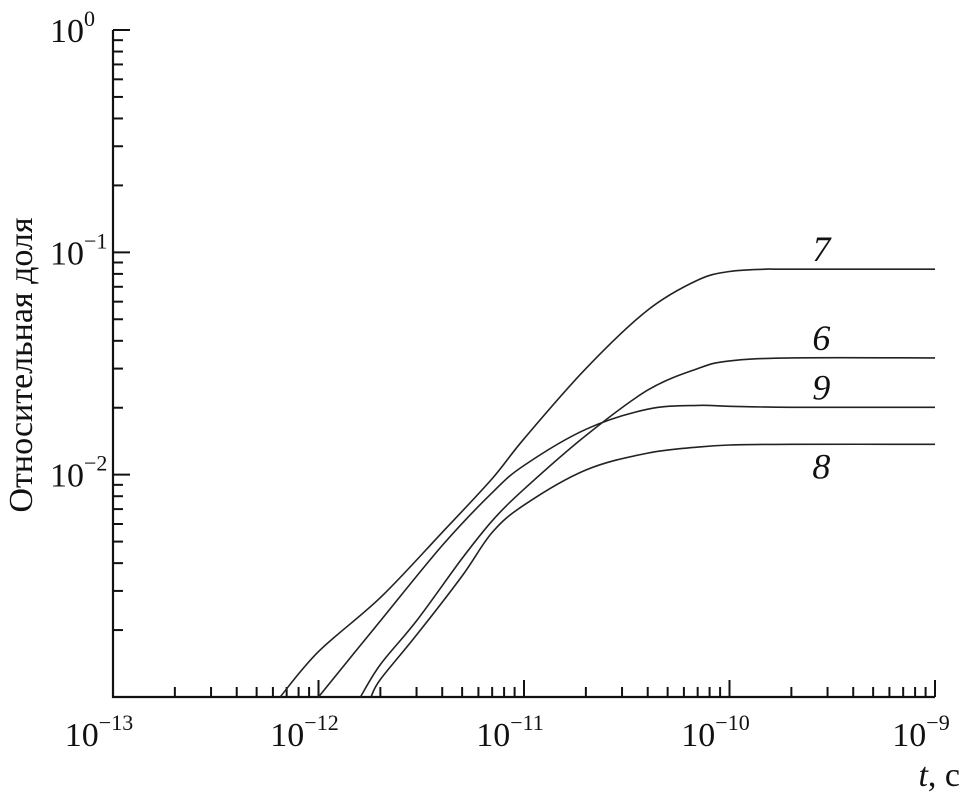 This screenshot has width=976, height=796. I want to click on series-6-label: 6, so click(821, 338).